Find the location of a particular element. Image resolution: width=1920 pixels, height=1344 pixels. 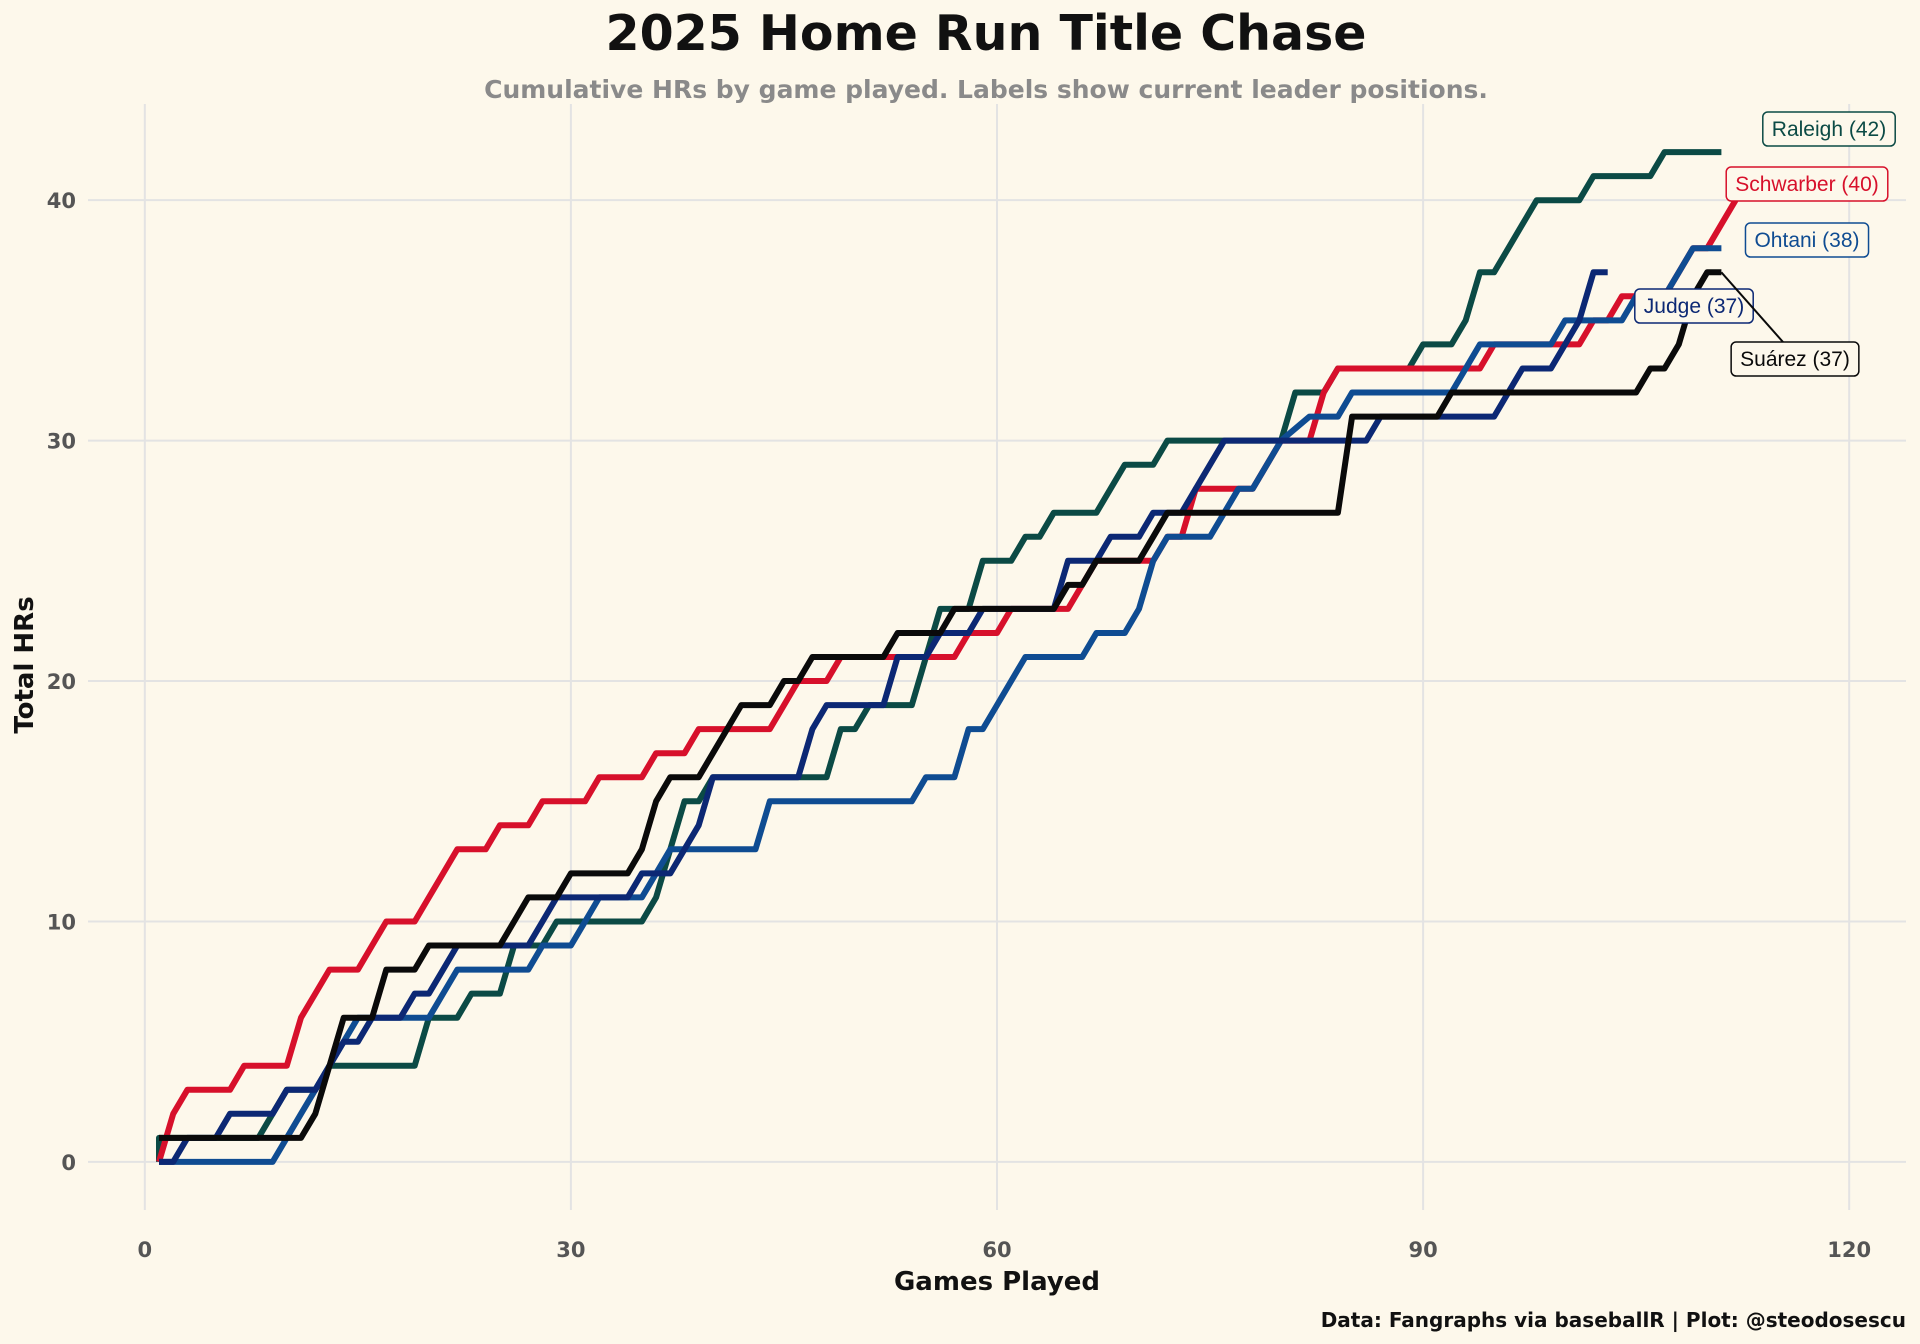

y-tick-label: 0 is located at coordinates (68, 1163).